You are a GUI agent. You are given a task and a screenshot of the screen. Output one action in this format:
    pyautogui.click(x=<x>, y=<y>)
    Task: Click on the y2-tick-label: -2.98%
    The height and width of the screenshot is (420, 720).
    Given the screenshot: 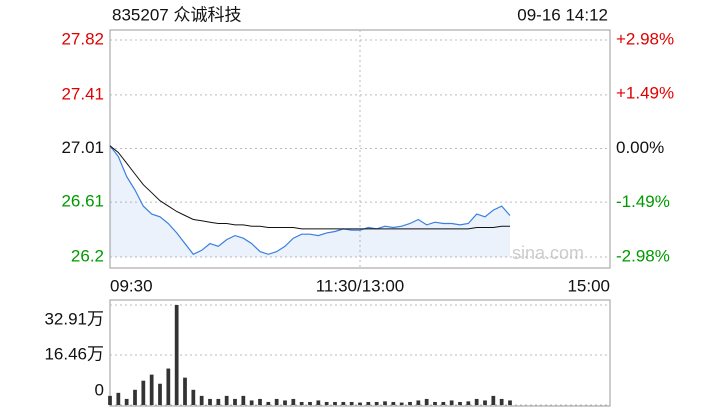 What is the action you would take?
    pyautogui.click(x=643, y=255)
    